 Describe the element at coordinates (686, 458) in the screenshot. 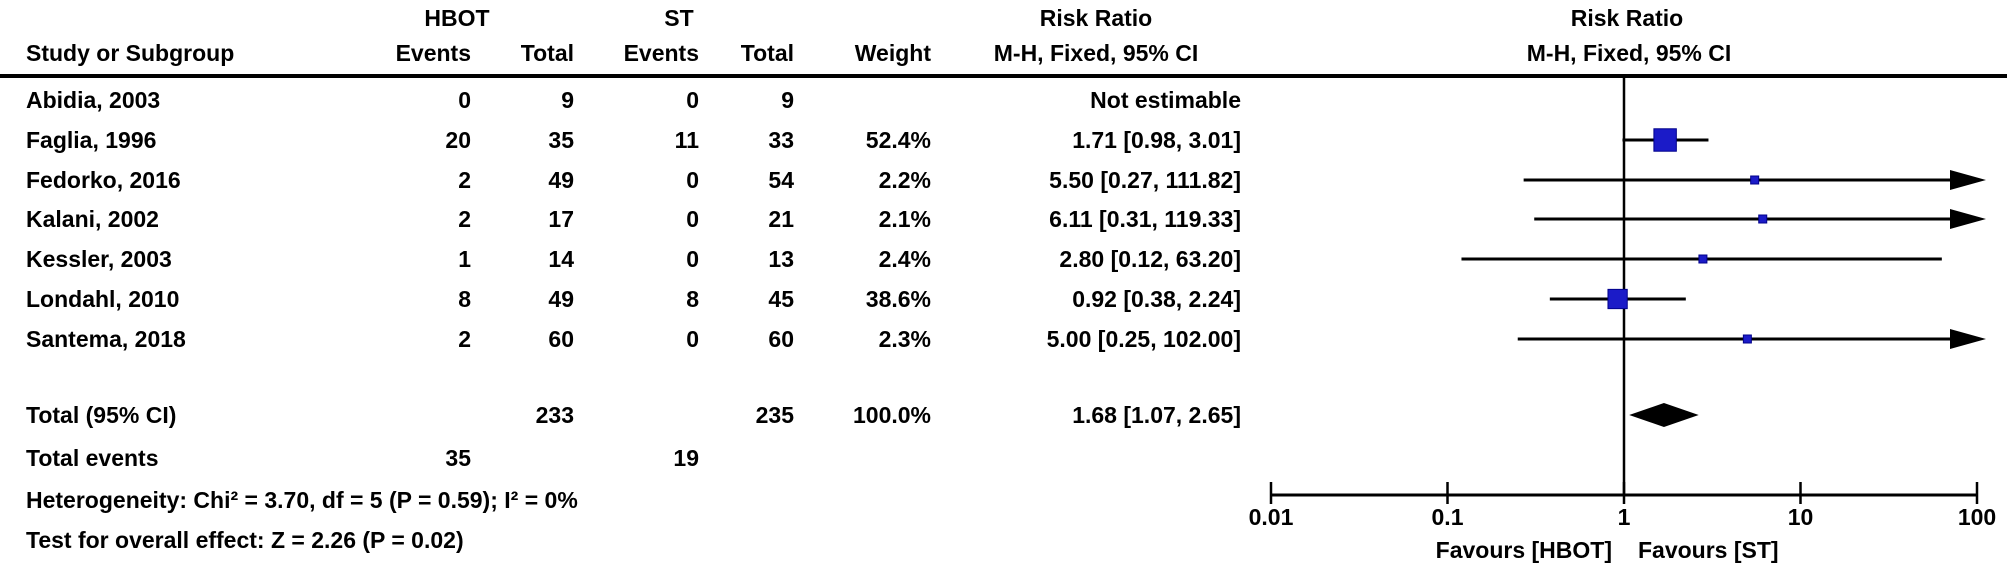

I see `total-events-st: 19` at that location.